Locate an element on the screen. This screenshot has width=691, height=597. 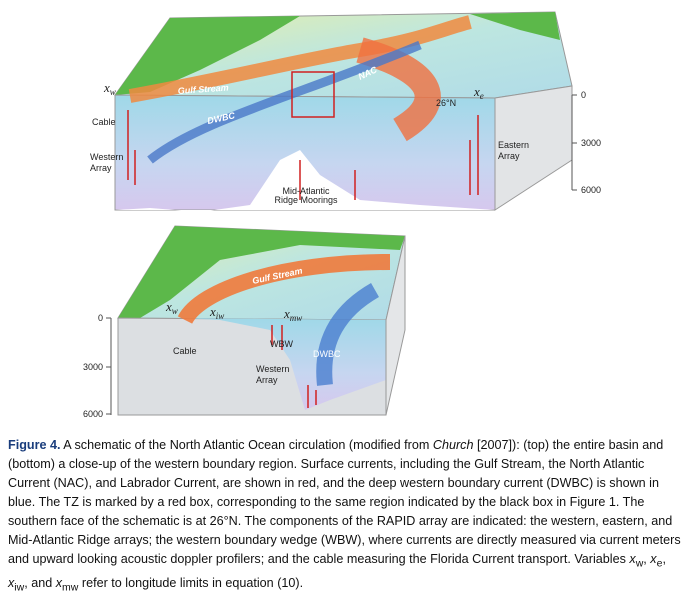
caption-label: Figure 4. is located at coordinates (34, 445).